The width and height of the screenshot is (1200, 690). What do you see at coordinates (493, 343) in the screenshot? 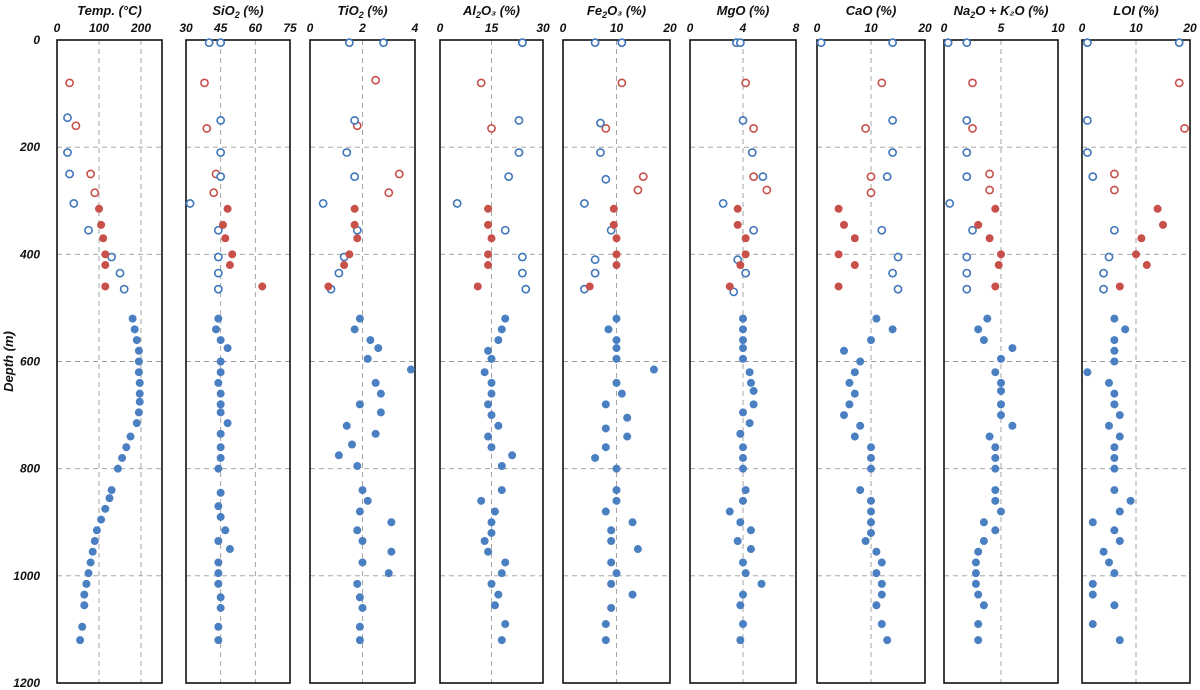
I see `panel-al2o3: Al2O₃ (%) 0 15 30` at bounding box center [493, 343].